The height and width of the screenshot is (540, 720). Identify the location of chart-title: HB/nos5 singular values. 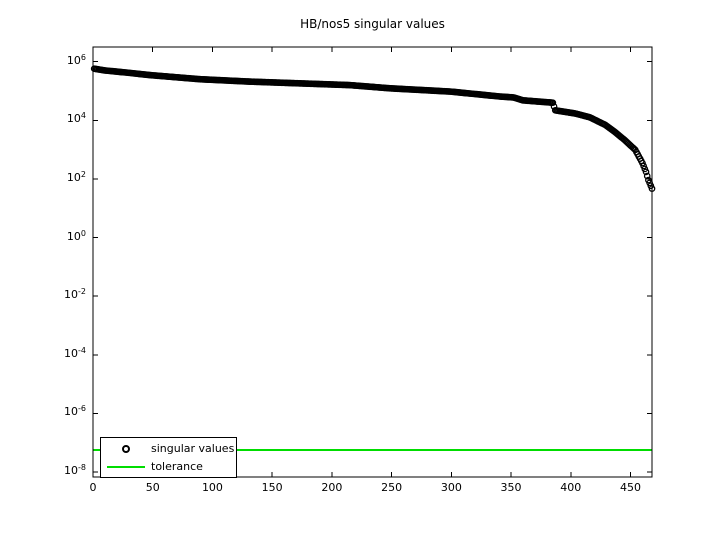
(372, 24).